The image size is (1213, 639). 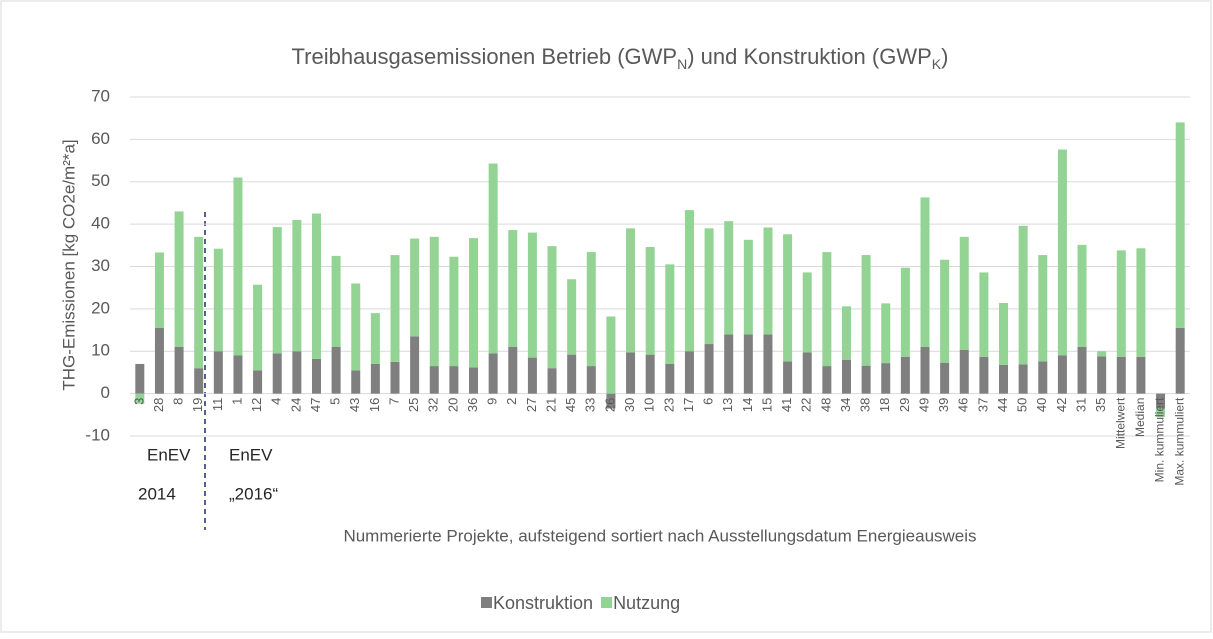 What do you see at coordinates (100, 307) in the screenshot?
I see `y-tick-label: 20` at bounding box center [100, 307].